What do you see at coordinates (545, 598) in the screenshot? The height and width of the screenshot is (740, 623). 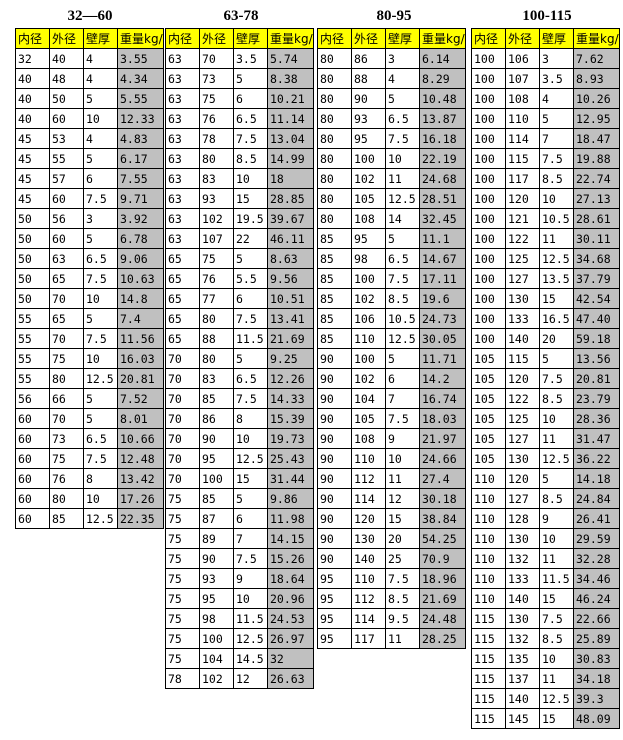 I see `table-row: 110 140 15 46.24` at bounding box center [545, 598].